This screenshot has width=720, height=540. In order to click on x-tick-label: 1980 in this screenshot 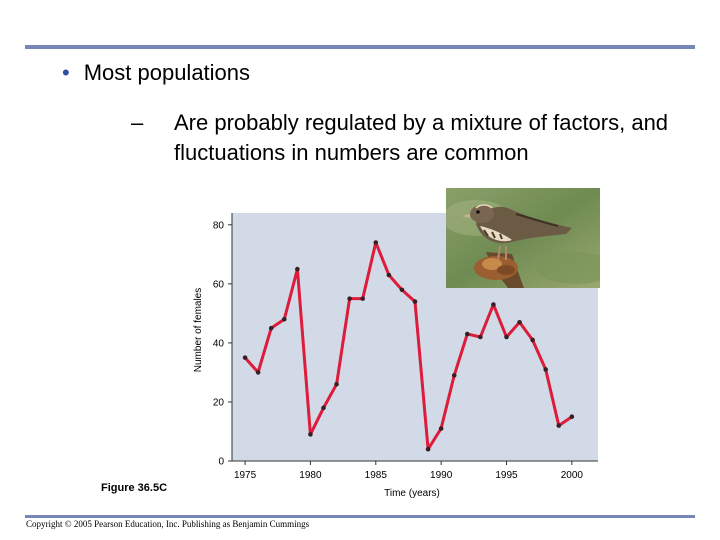, I will do `click(310, 475)`.